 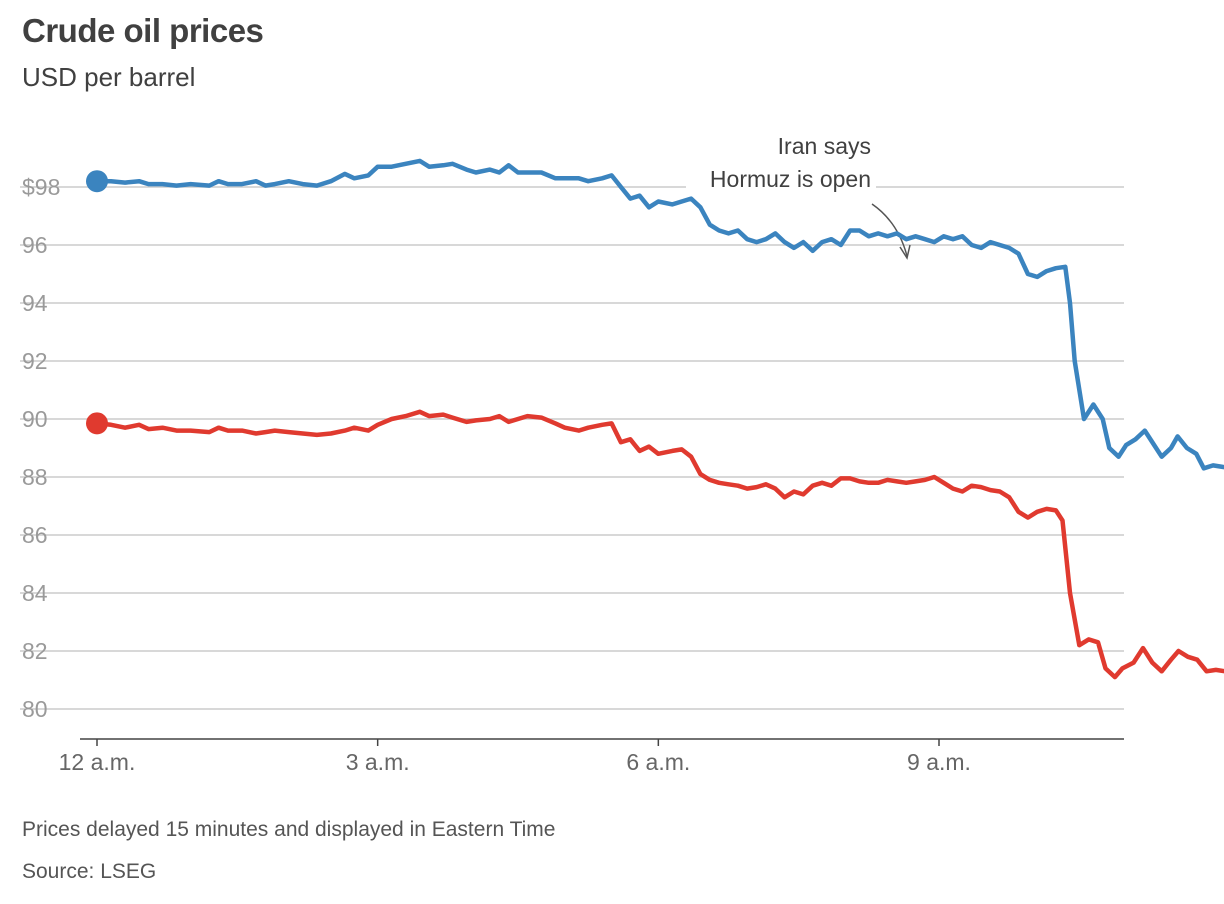 I want to click on y-tick-label: 94, so click(x=35, y=303).